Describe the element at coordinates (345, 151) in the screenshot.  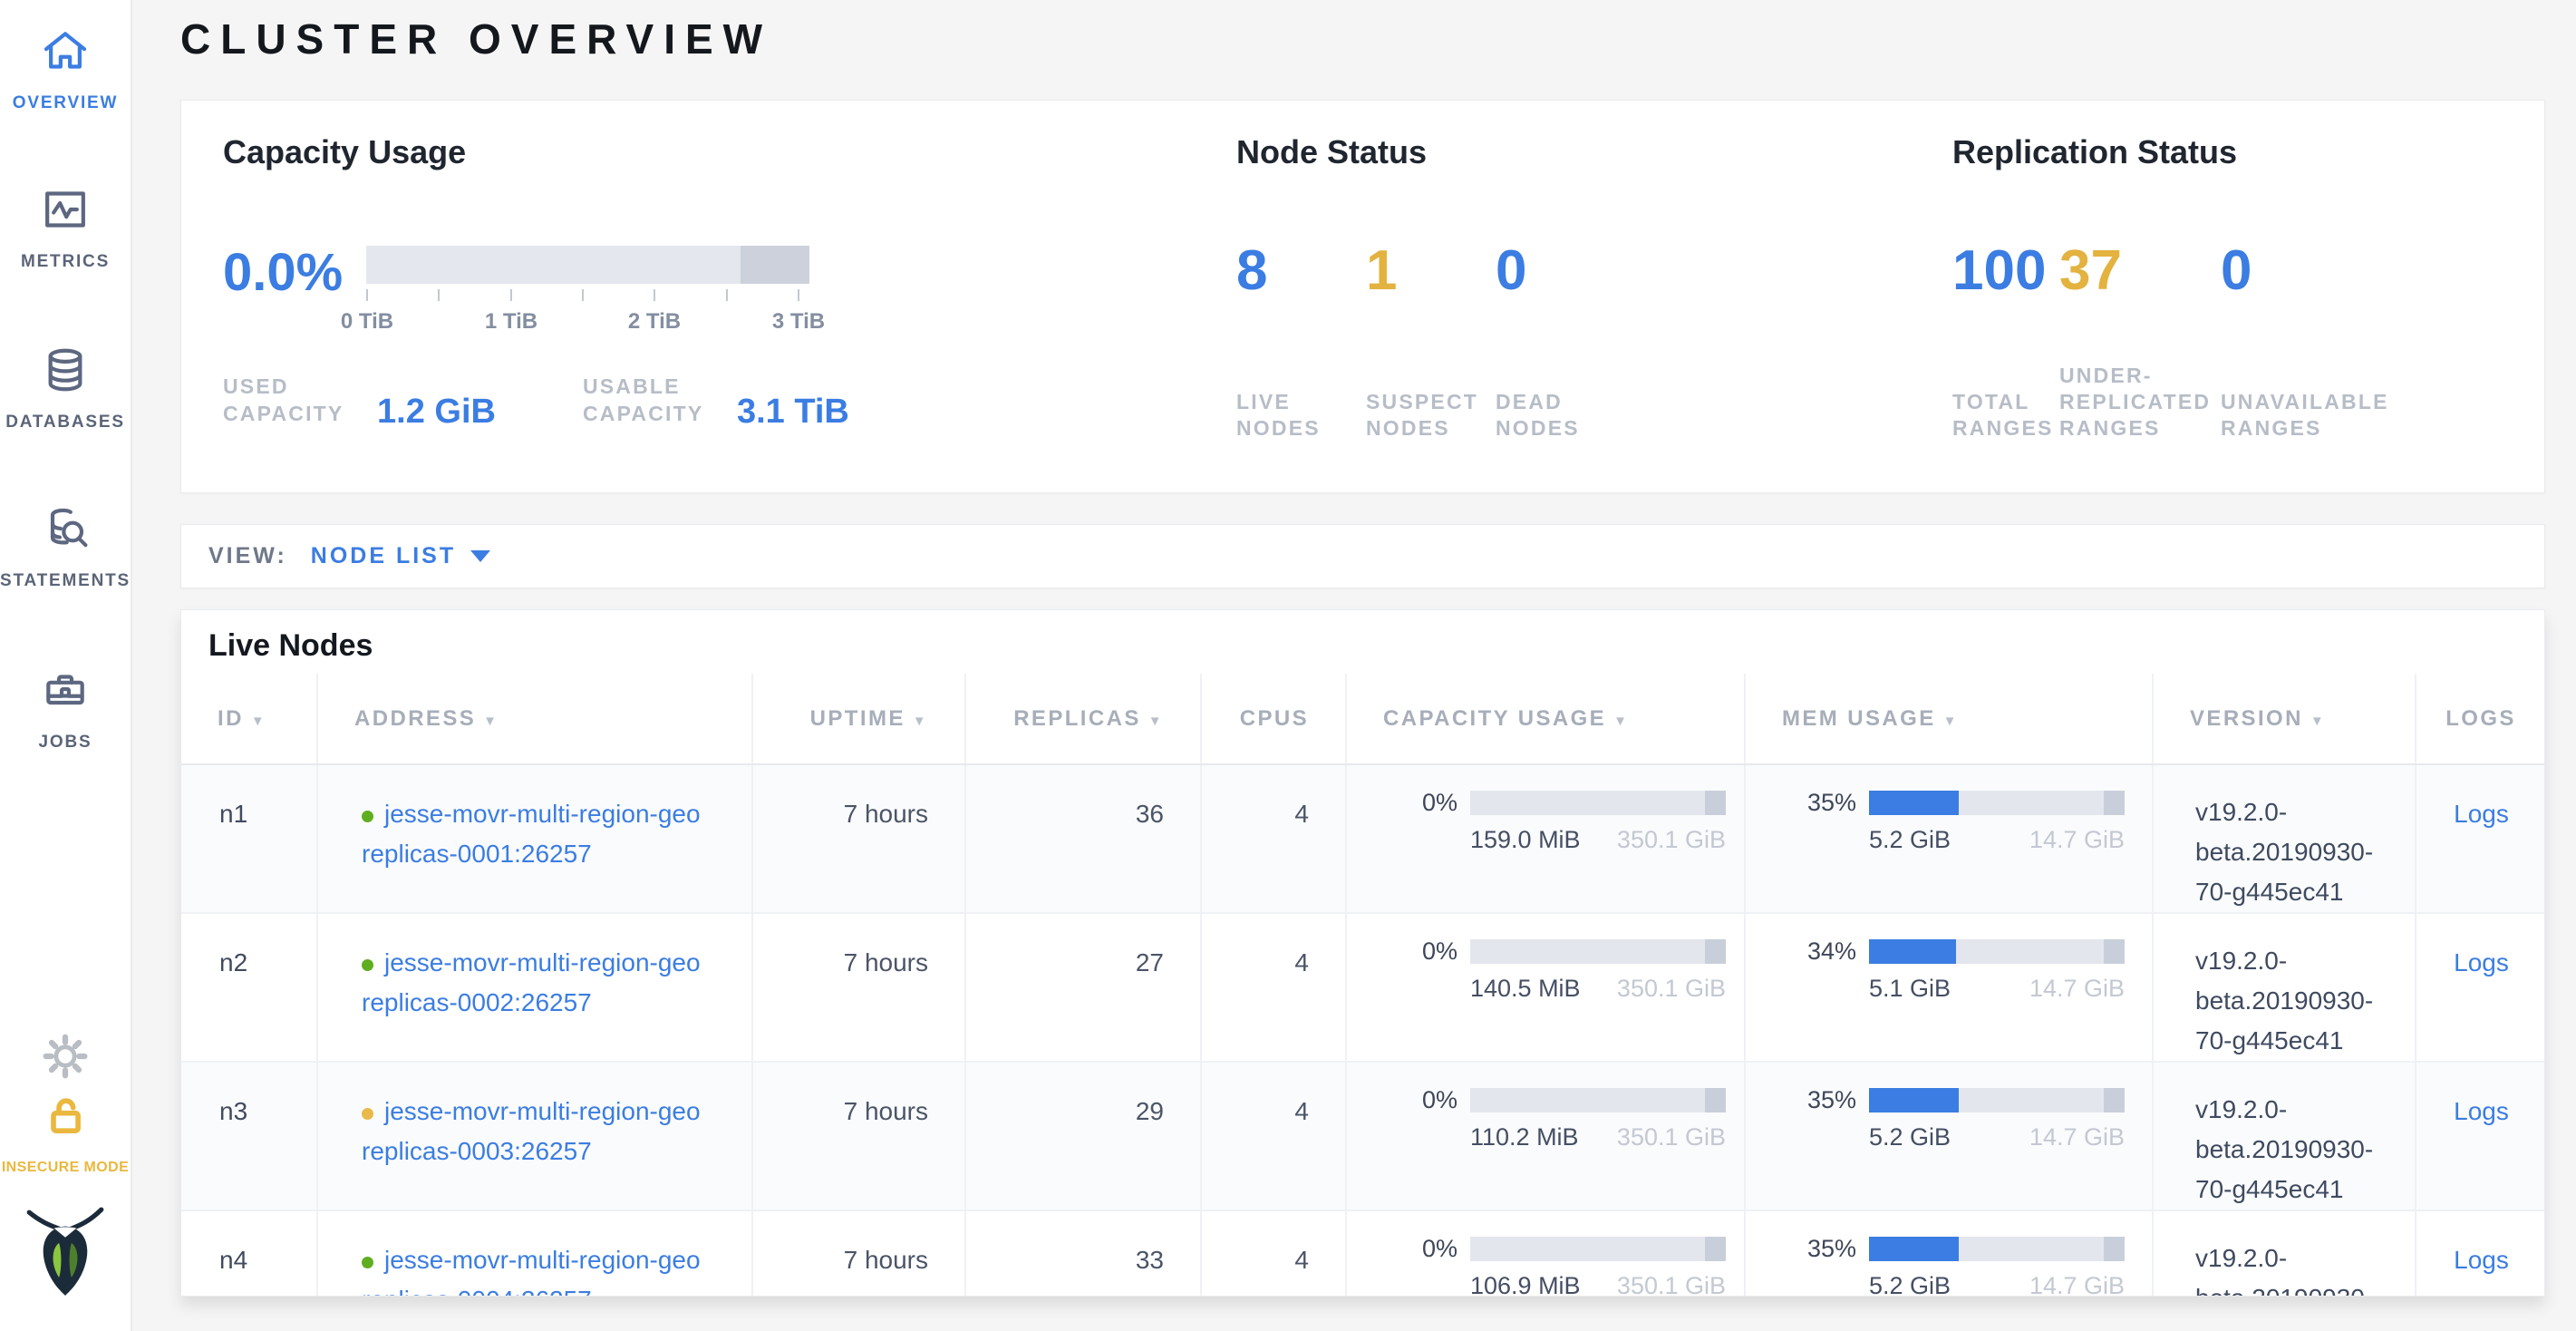
I see `capacity-usage-title: Capacity Usage` at that location.